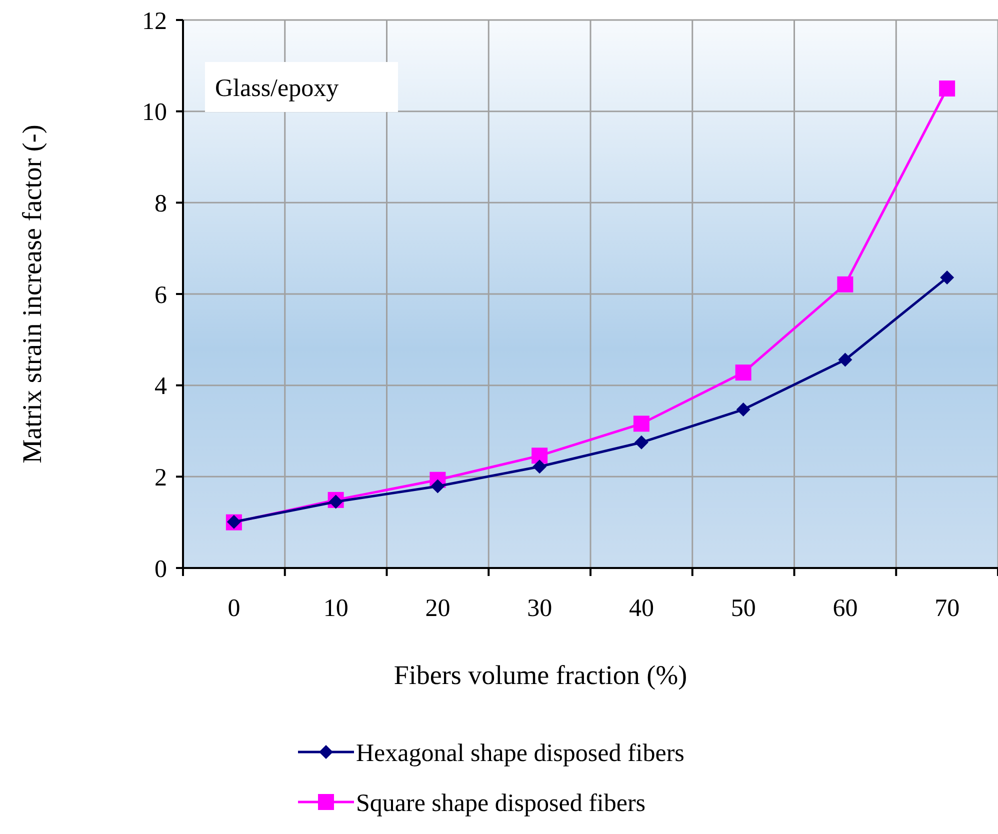  What do you see at coordinates (501, 803) in the screenshot?
I see `legend-label: Square shape disposed fibers` at bounding box center [501, 803].